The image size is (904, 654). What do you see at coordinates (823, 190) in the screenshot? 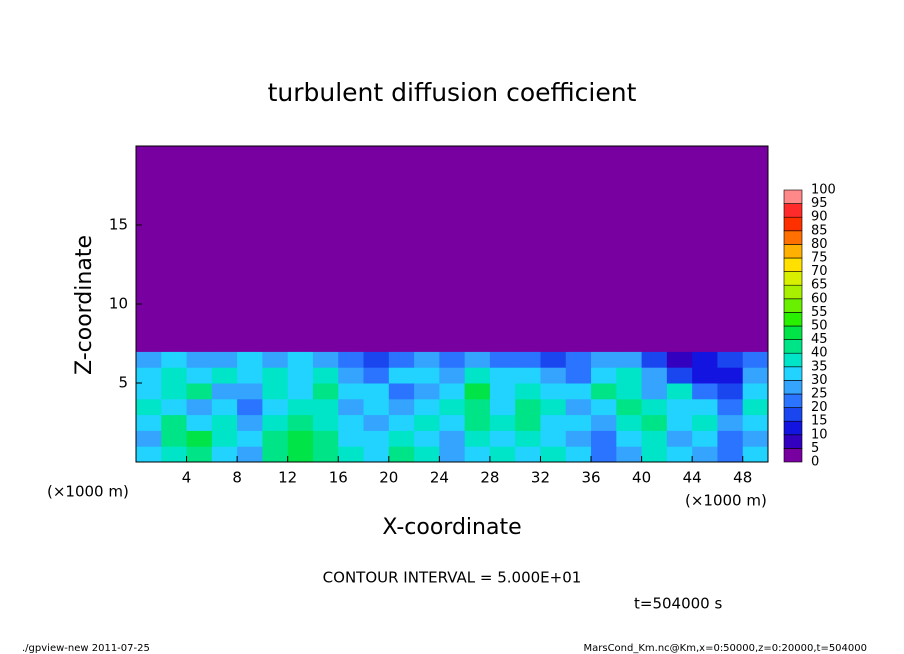
I see `colorbar-label: 100` at bounding box center [823, 190].